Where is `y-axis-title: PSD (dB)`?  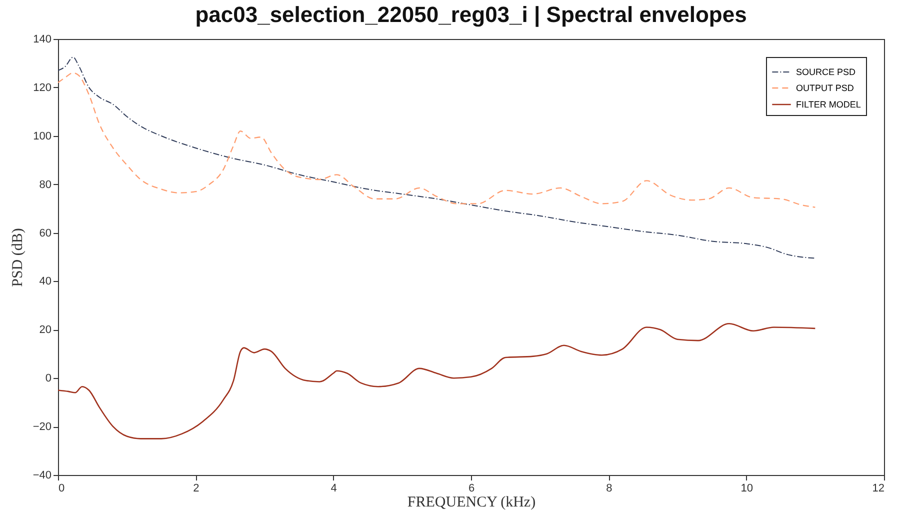
y-axis-title: PSD (dB) is located at coordinates (18, 257).